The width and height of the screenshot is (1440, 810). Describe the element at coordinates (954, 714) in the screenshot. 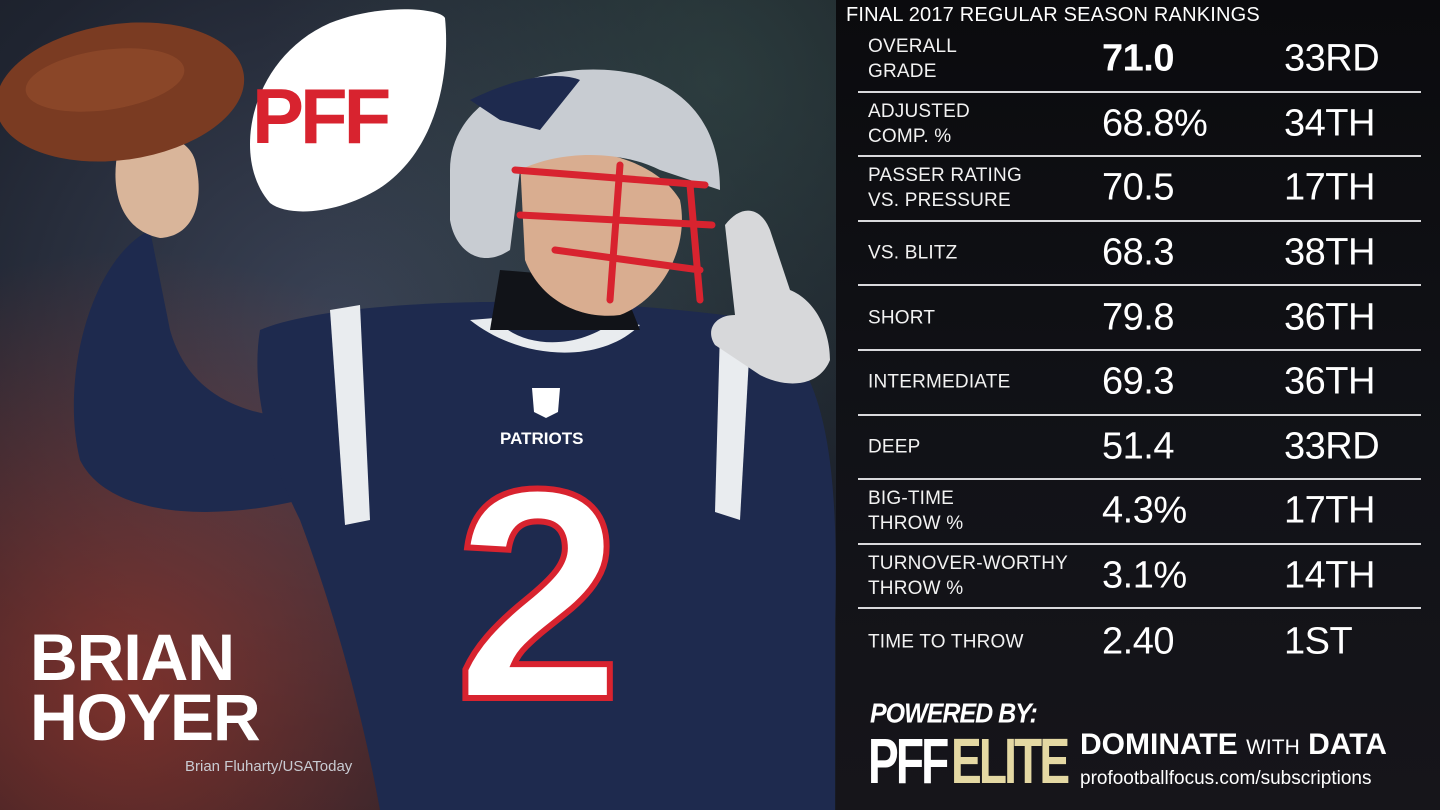

I see `powered-by-label: POWERED BY:` at that location.